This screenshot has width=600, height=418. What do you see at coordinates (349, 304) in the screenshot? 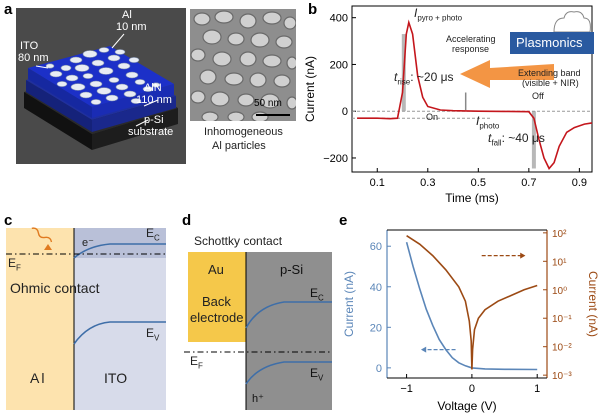
I see `chart-e-ylabel-left: Current (nA)` at bounding box center [349, 304].